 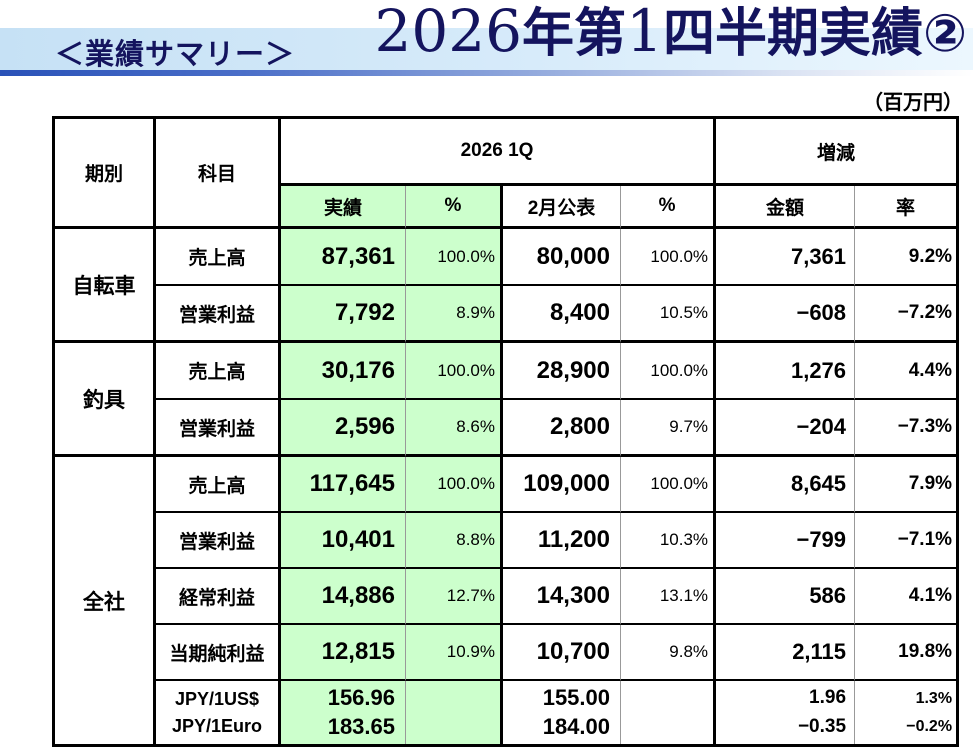 What do you see at coordinates (343, 485) in the screenshot?
I see `actual-value: 117,645` at bounding box center [343, 485].